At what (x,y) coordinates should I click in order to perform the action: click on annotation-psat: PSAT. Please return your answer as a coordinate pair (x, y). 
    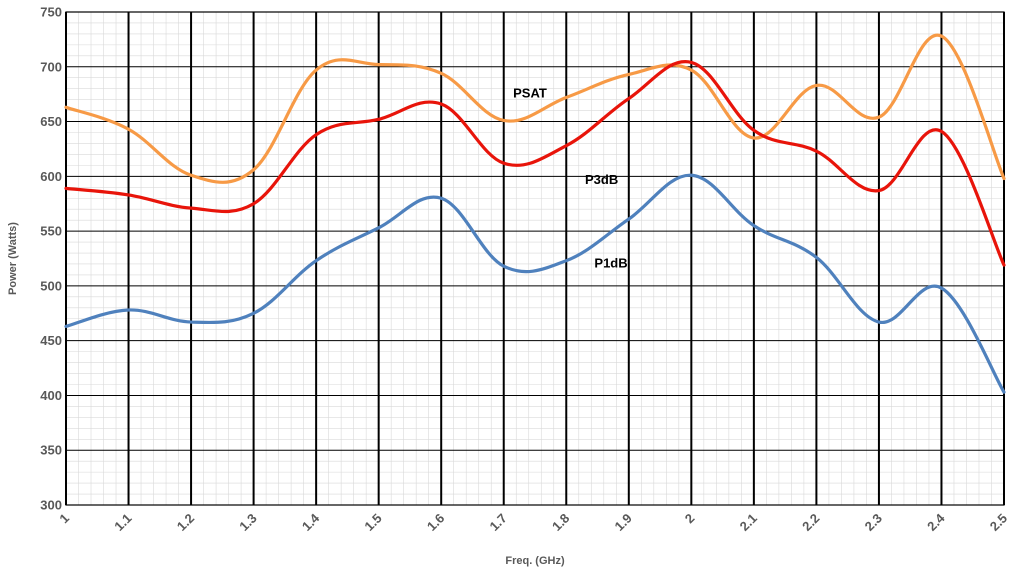
    Looking at the image, I should click on (530, 92).